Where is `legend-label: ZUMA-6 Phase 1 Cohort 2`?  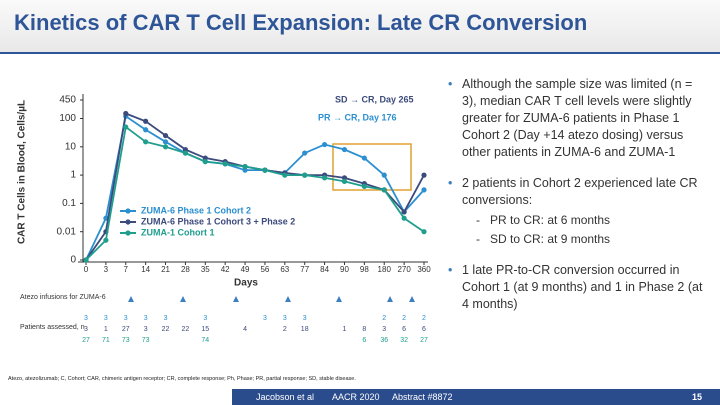
legend-label: ZUMA-6 Phase 1 Cohort 2 is located at coordinates (196, 210).